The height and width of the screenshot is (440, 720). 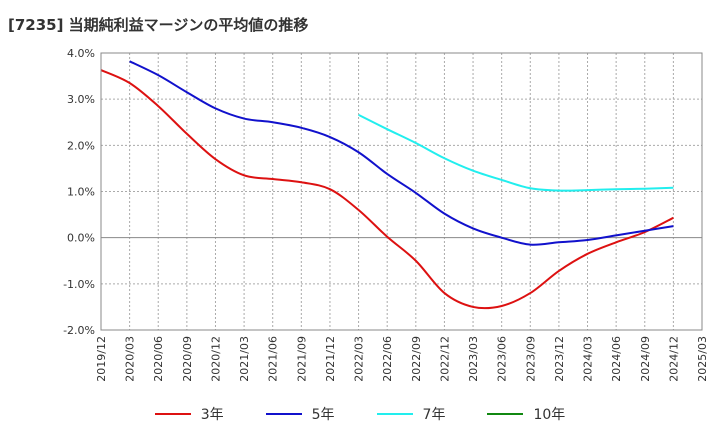 I want to click on y-tick-label: 4.0%, so click(x=81, y=53).